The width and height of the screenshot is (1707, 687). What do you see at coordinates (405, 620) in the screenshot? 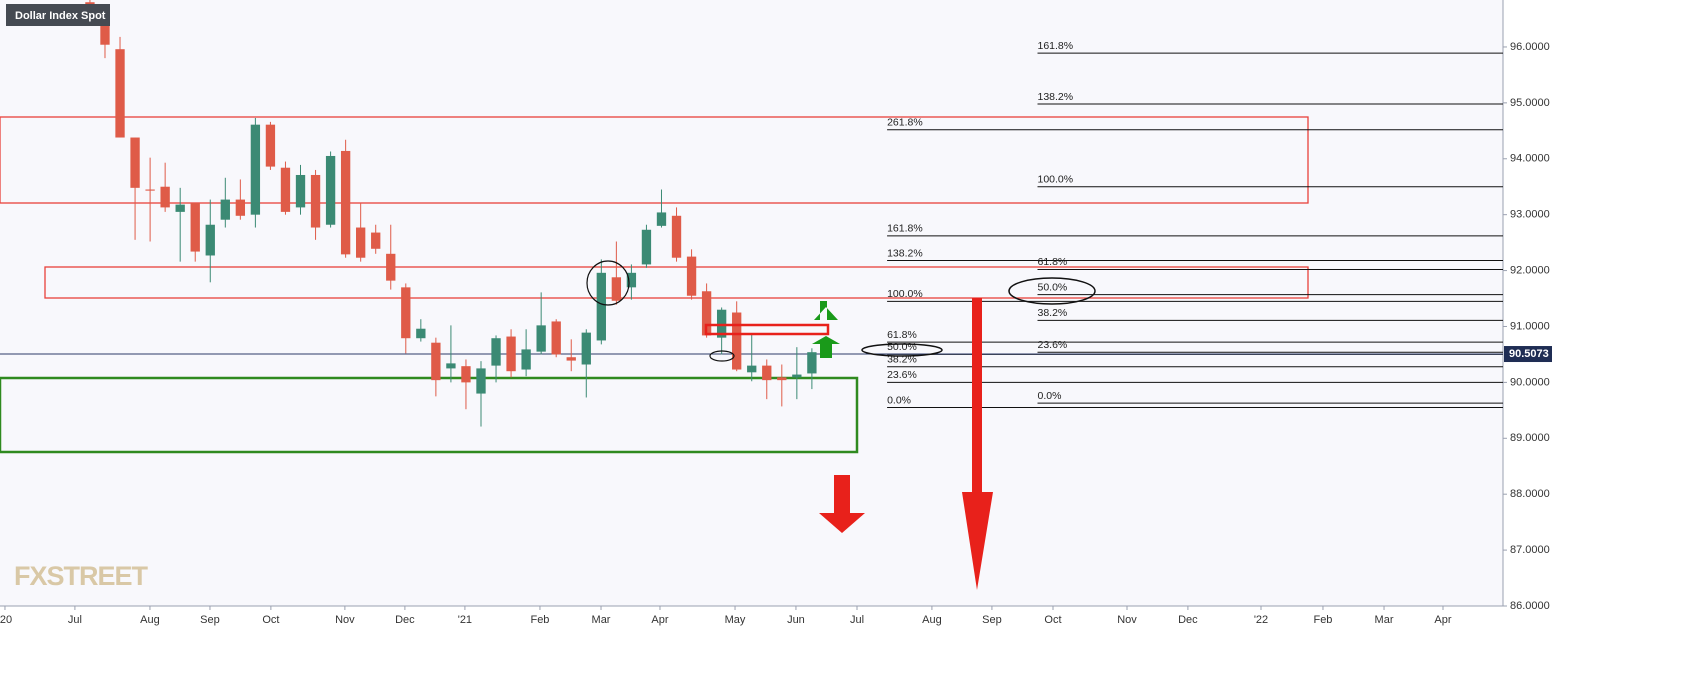
I see `x-tick-label: Dec` at bounding box center [405, 620].